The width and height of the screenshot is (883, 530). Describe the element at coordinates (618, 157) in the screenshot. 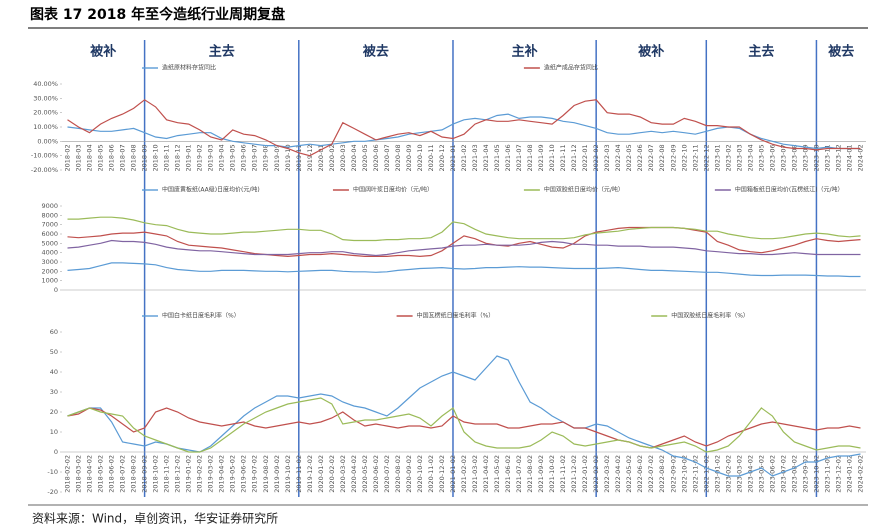

I see `x-tick-label: 2022-04` at that location.